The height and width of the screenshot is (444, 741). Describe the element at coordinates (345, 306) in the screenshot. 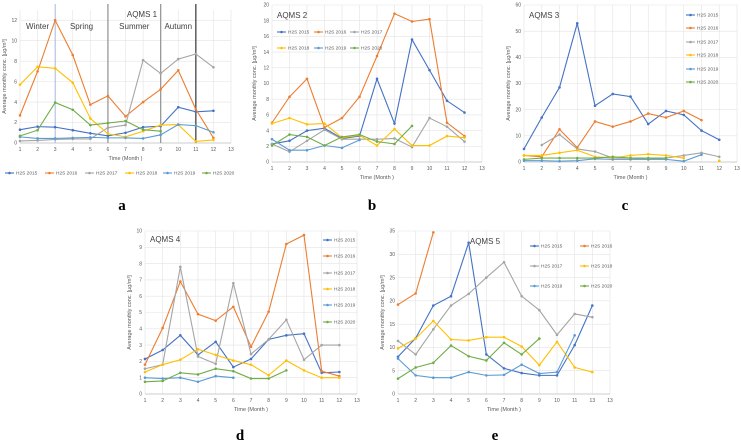

I see `legend-label: H2S 2019` at that location.